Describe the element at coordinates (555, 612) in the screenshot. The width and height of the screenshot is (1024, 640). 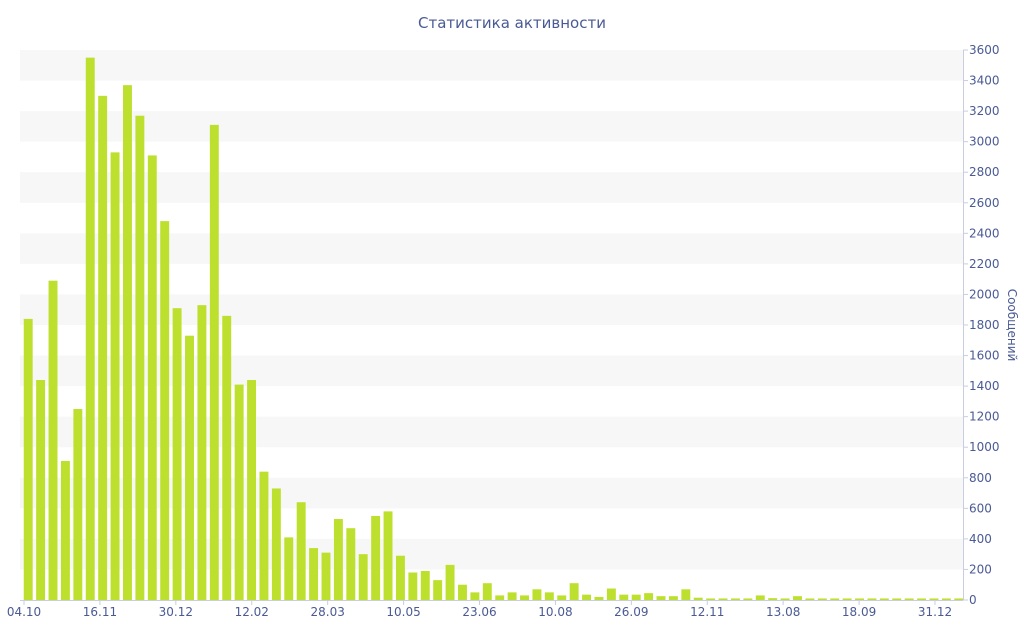
I see `x-tick-label: 10.08` at that location.